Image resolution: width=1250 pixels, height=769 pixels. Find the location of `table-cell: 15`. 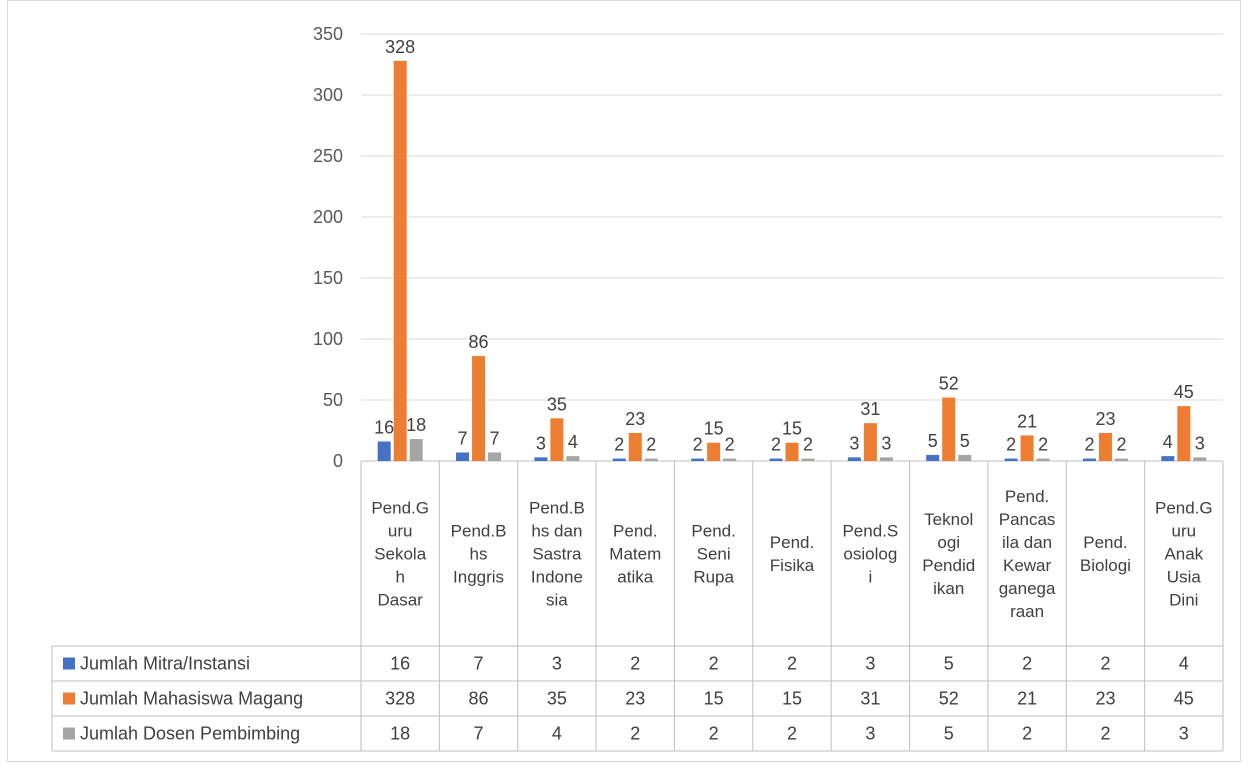

table-cell: 15 is located at coordinates (792, 699).